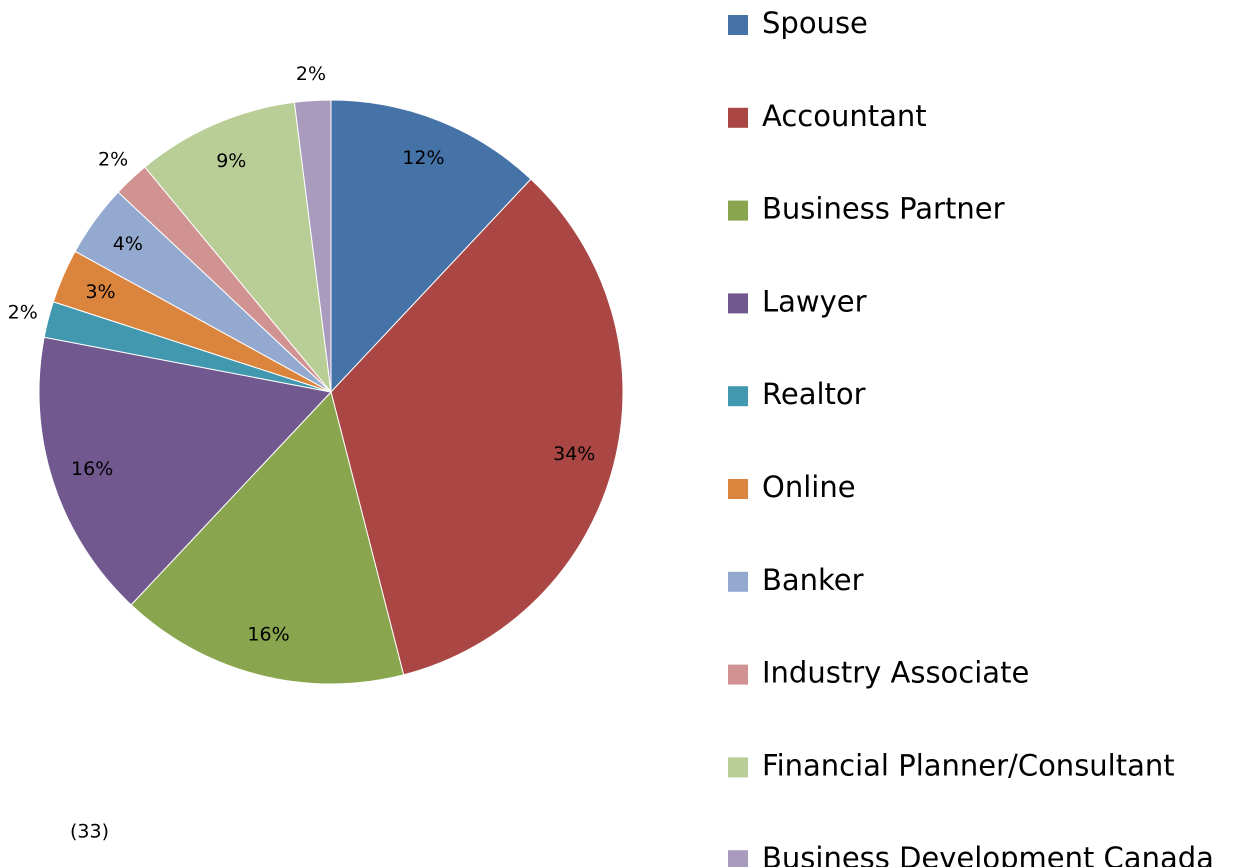 The width and height of the screenshot is (1242, 867). Describe the element at coordinates (574, 454) in the screenshot. I see `data-label: 34%` at that location.